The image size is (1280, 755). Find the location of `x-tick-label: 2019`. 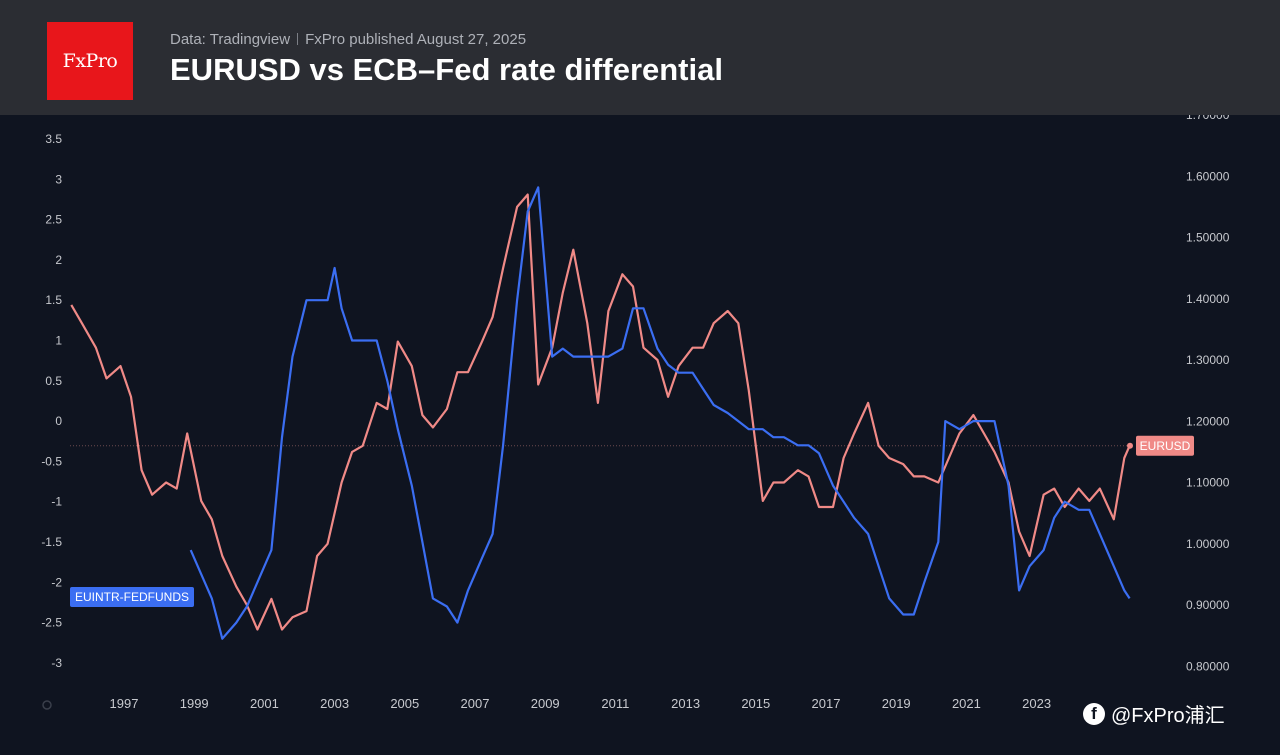

x-tick-label: 2019 is located at coordinates (896, 703).